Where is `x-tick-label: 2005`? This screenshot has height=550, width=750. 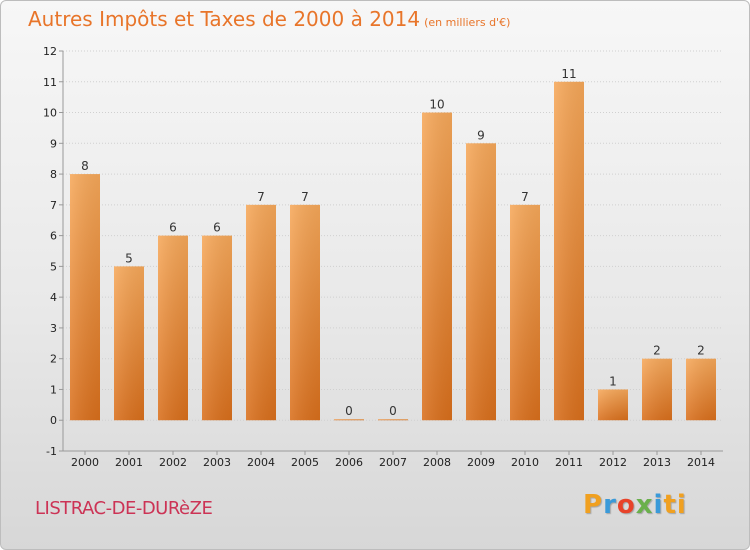 x-tick-label: 2005 is located at coordinates (305, 462).